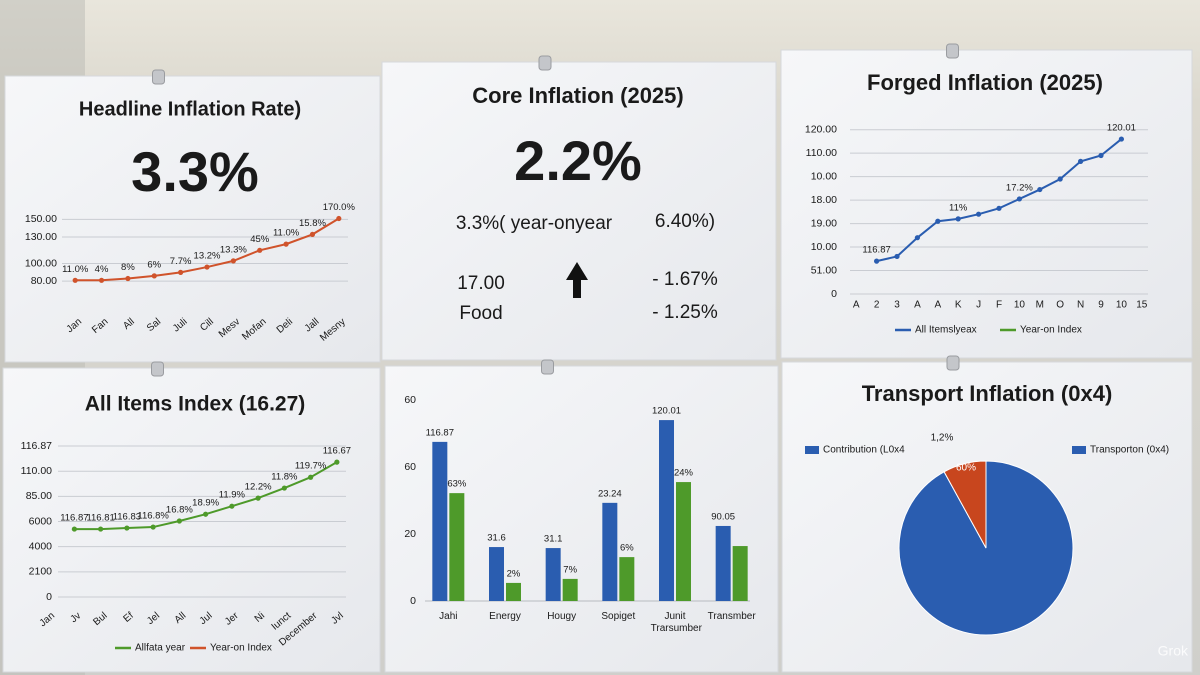  Describe the element at coordinates (284, 477) in the screenshot. I see `data-label: 11.8%` at that location.